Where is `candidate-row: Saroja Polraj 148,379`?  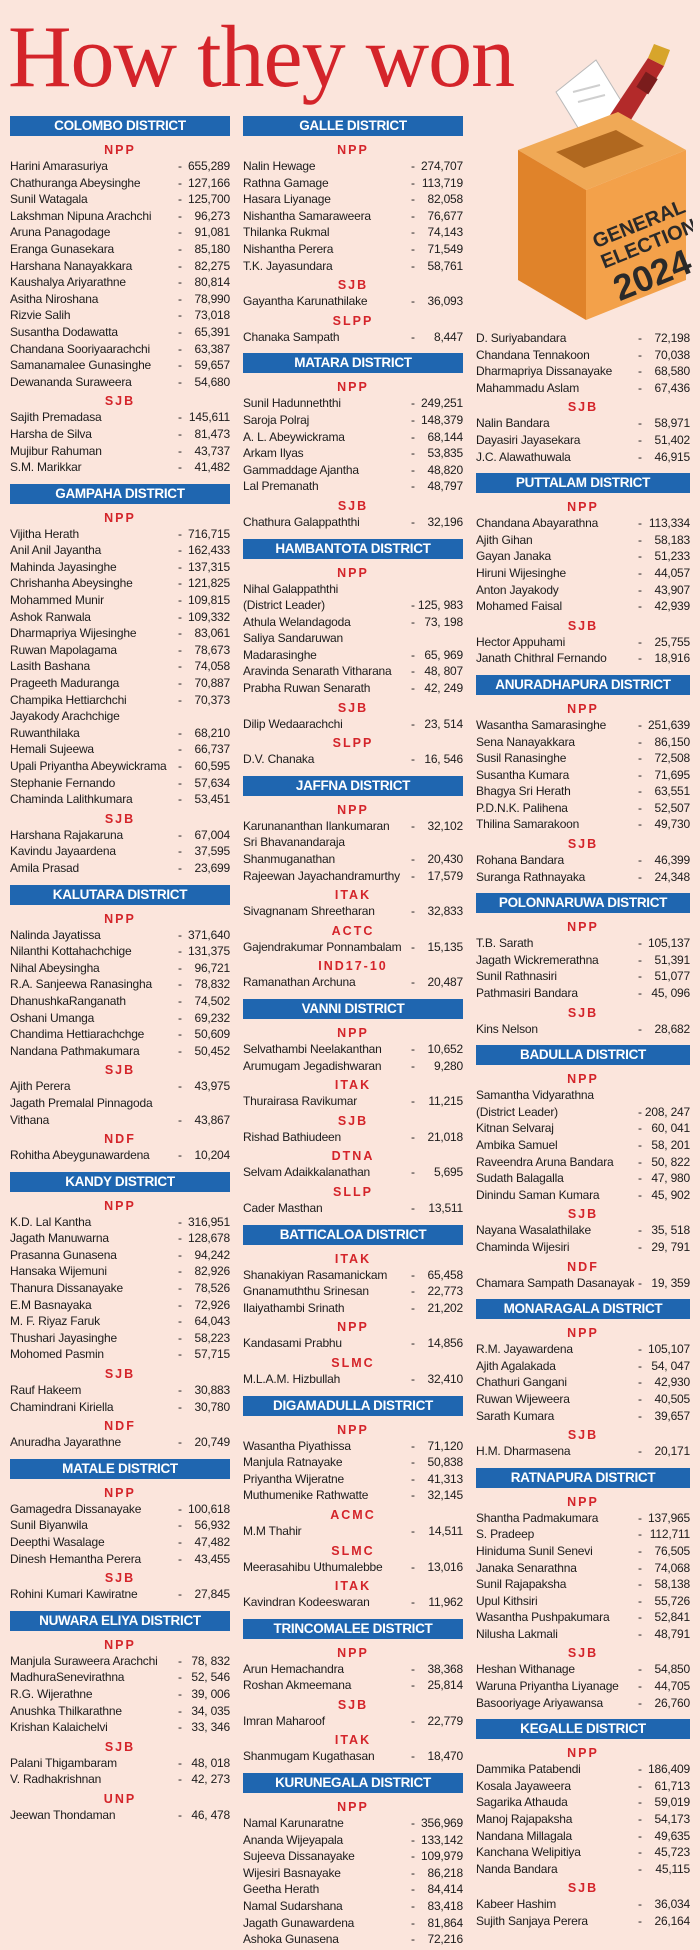
candidate-row: Saroja Polraj 148,379 is located at coordinates (353, 420).